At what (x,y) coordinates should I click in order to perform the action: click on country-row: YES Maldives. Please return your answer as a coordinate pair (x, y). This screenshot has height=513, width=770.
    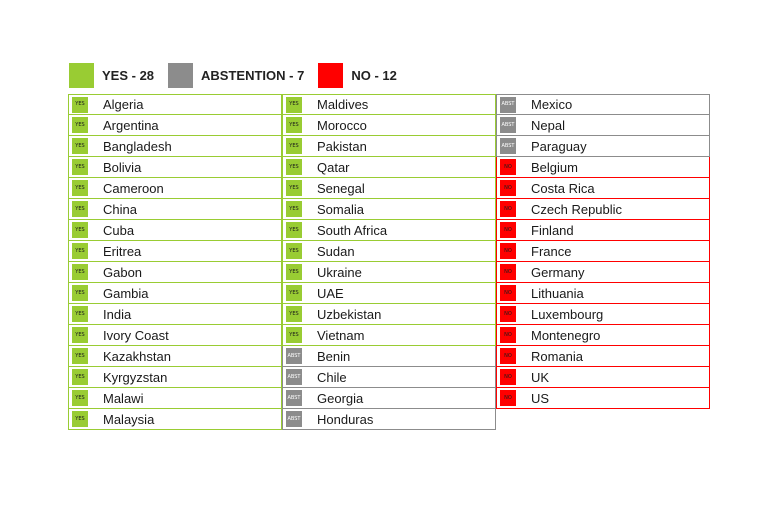
    Looking at the image, I should click on (389, 104).